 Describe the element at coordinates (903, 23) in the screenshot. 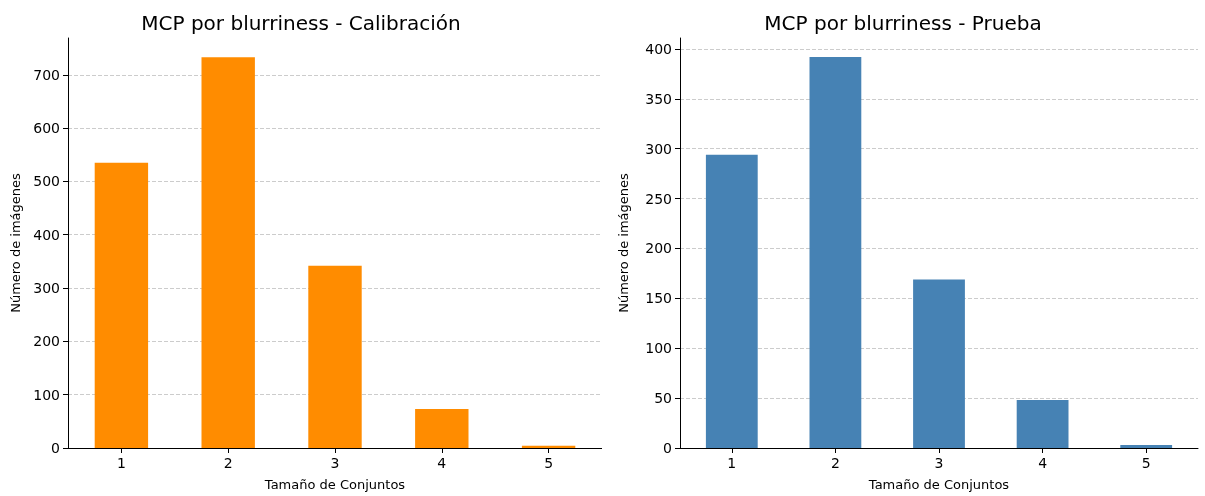

I see `chart-title: MCP por blurriness - Prueba` at that location.